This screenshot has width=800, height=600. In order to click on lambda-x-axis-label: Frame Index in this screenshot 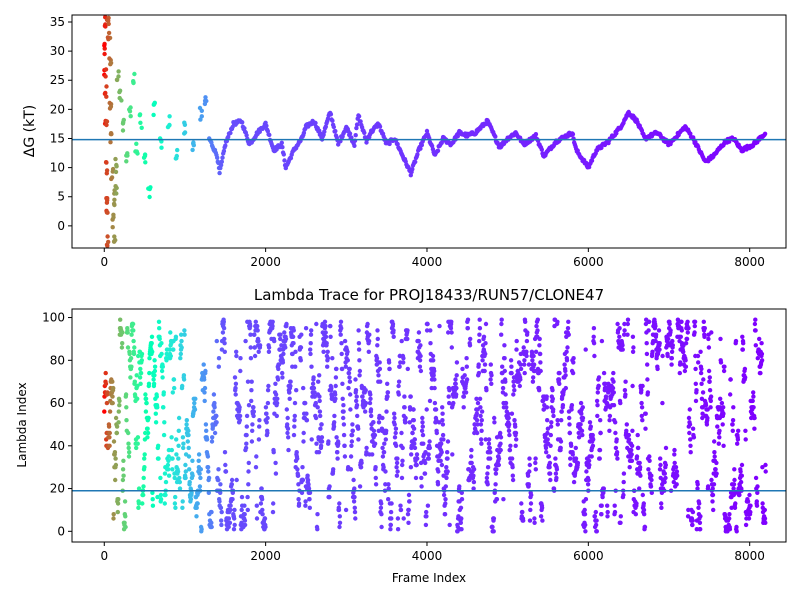, I will do `click(429, 578)`.